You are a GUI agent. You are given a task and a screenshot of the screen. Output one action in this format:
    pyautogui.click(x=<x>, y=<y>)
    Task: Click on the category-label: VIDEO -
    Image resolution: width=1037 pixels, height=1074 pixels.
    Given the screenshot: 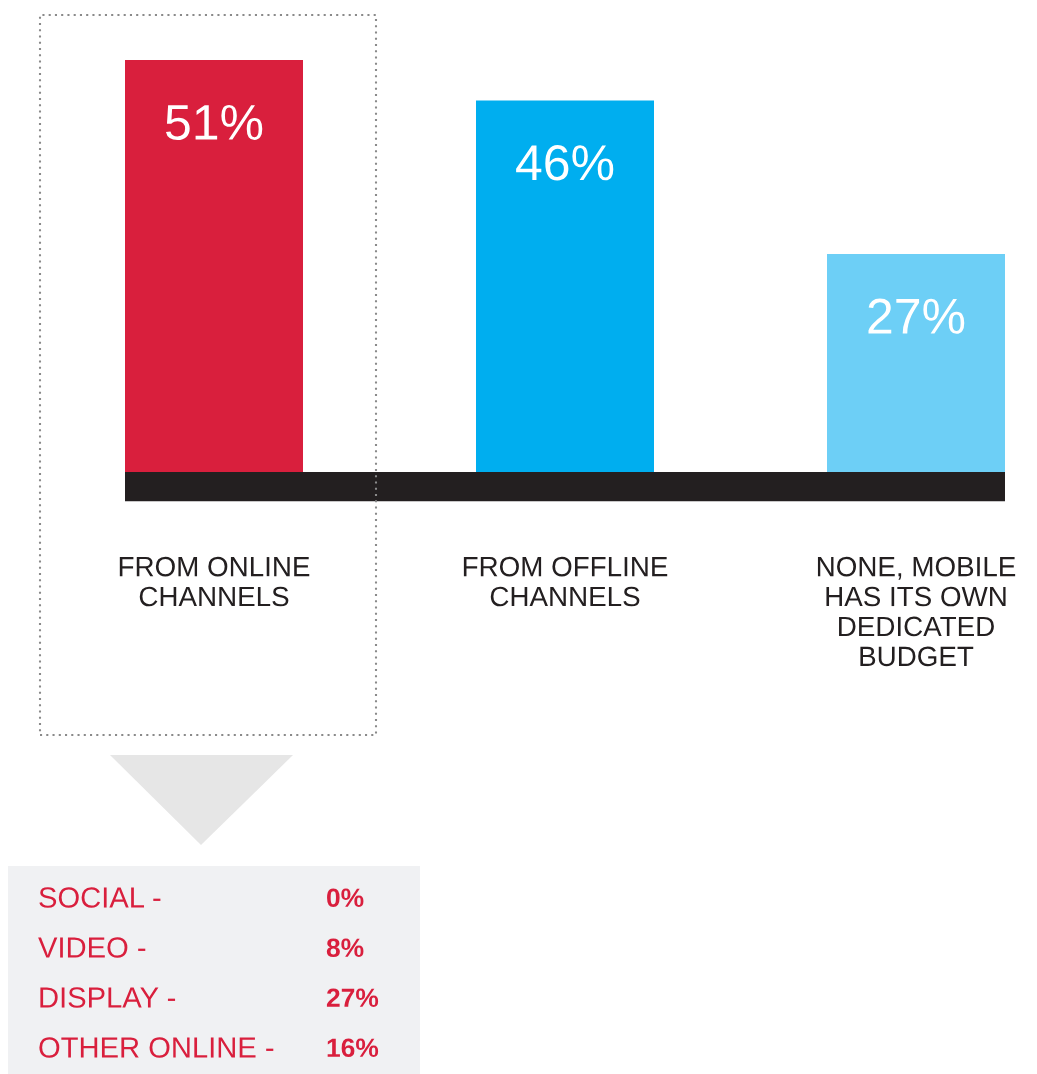 What is the action you would take?
    pyautogui.click(x=92, y=947)
    